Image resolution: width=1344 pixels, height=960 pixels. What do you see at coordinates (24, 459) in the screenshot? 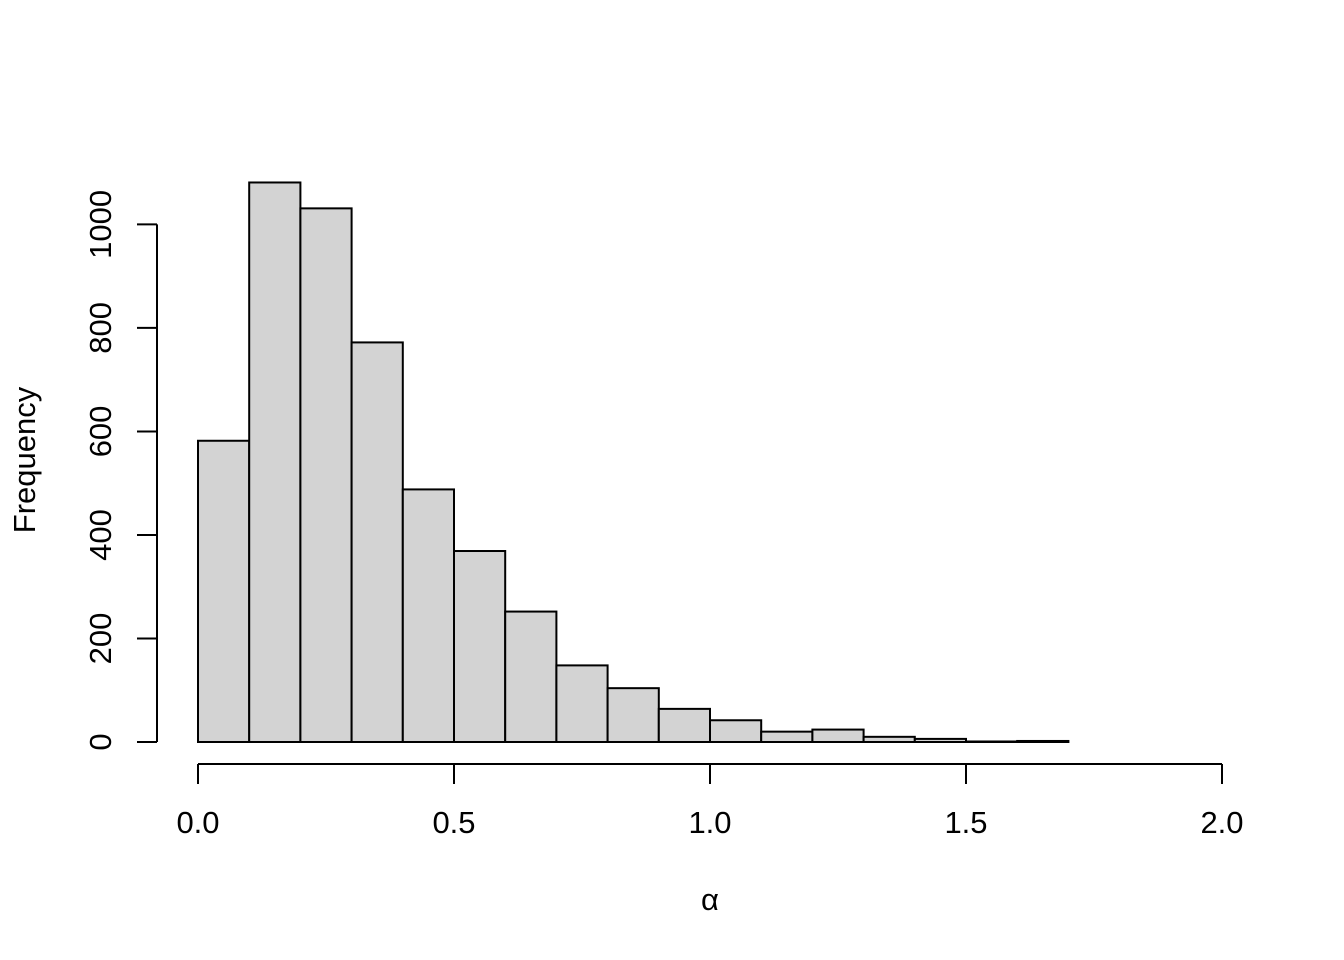
I see `y-axis-title: Frequency` at bounding box center [24, 459].